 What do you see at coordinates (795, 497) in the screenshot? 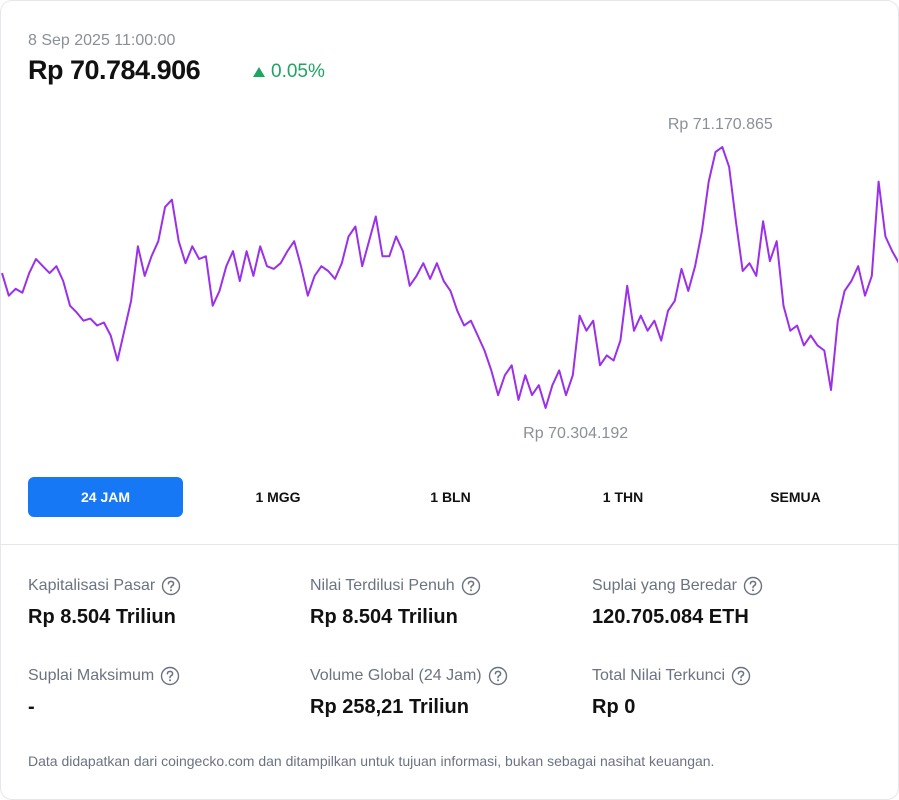
I see `range-tab: SEMUA` at bounding box center [795, 497].